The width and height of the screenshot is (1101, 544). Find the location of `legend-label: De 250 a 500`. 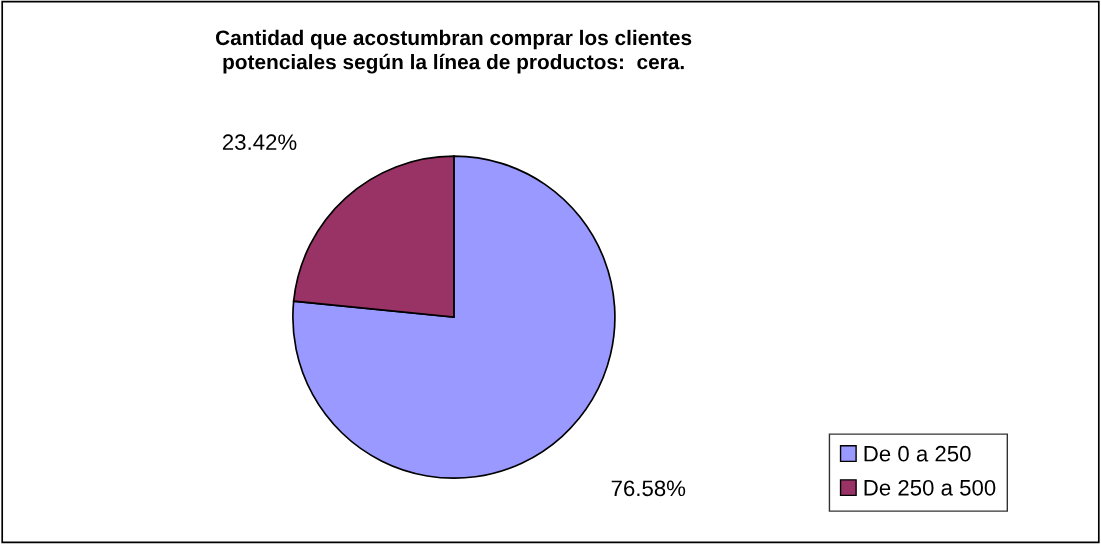

legend-label: De 250 a 500 is located at coordinates (930, 487).